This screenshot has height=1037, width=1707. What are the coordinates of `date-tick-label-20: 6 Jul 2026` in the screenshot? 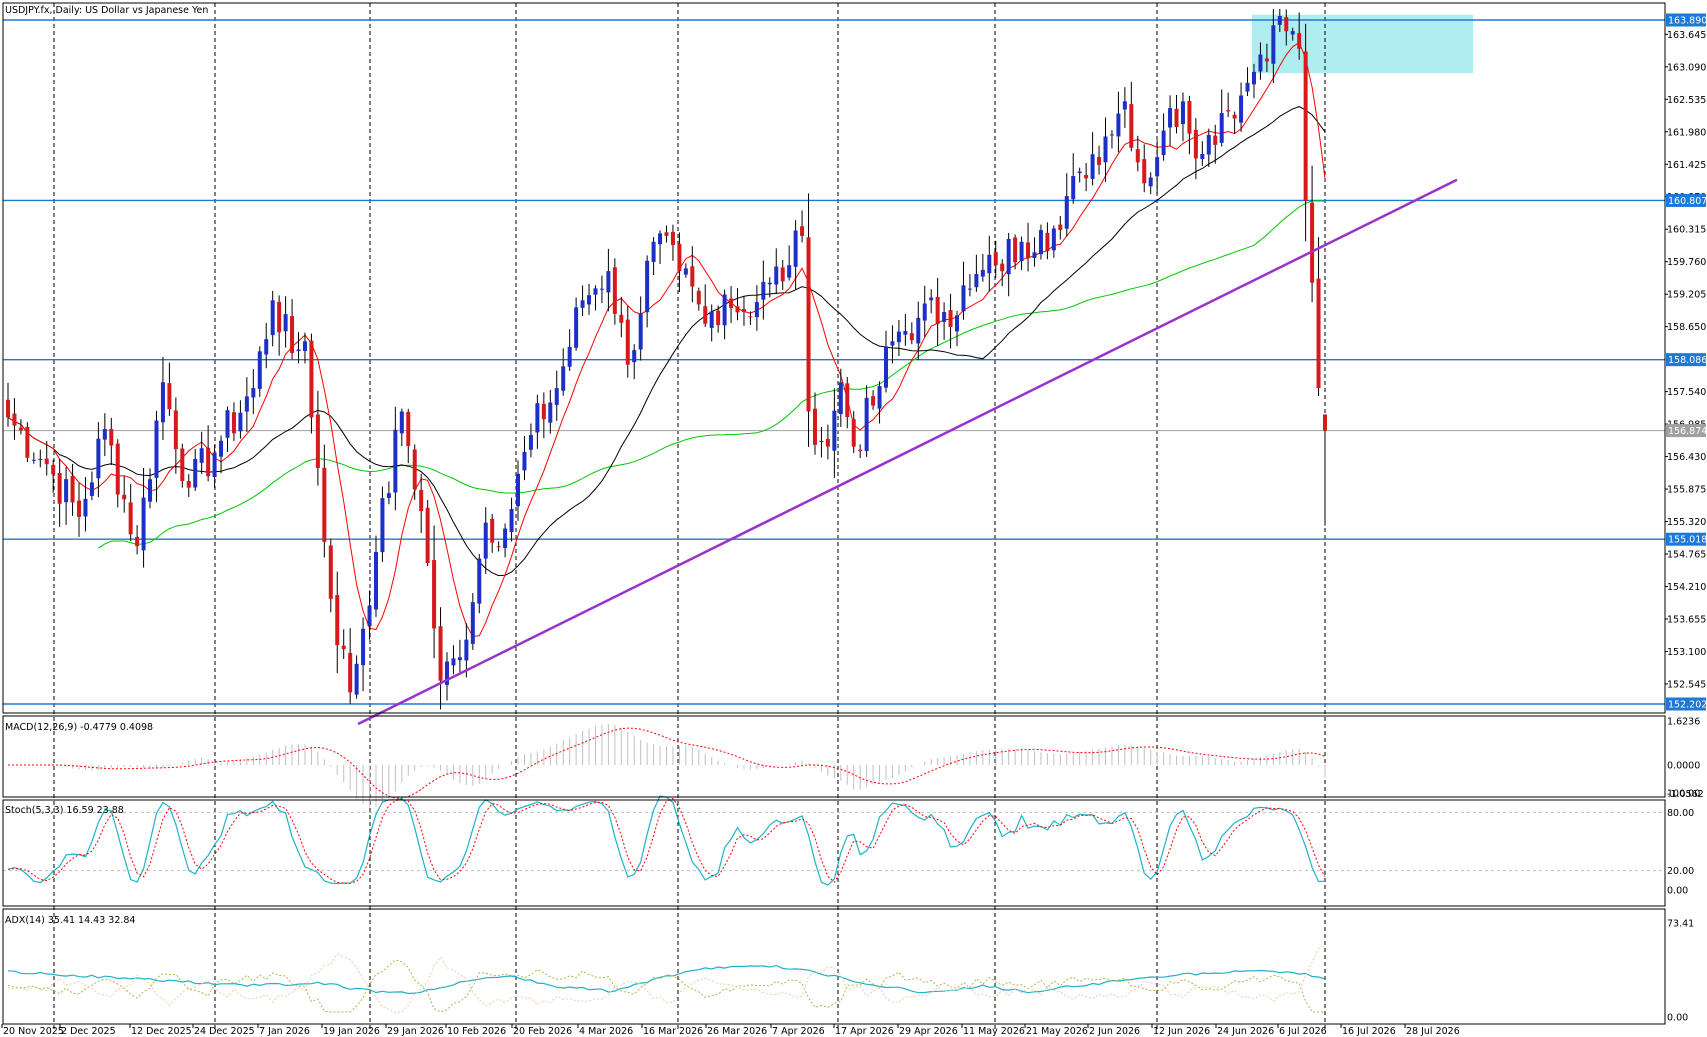 It's located at (1303, 1031).